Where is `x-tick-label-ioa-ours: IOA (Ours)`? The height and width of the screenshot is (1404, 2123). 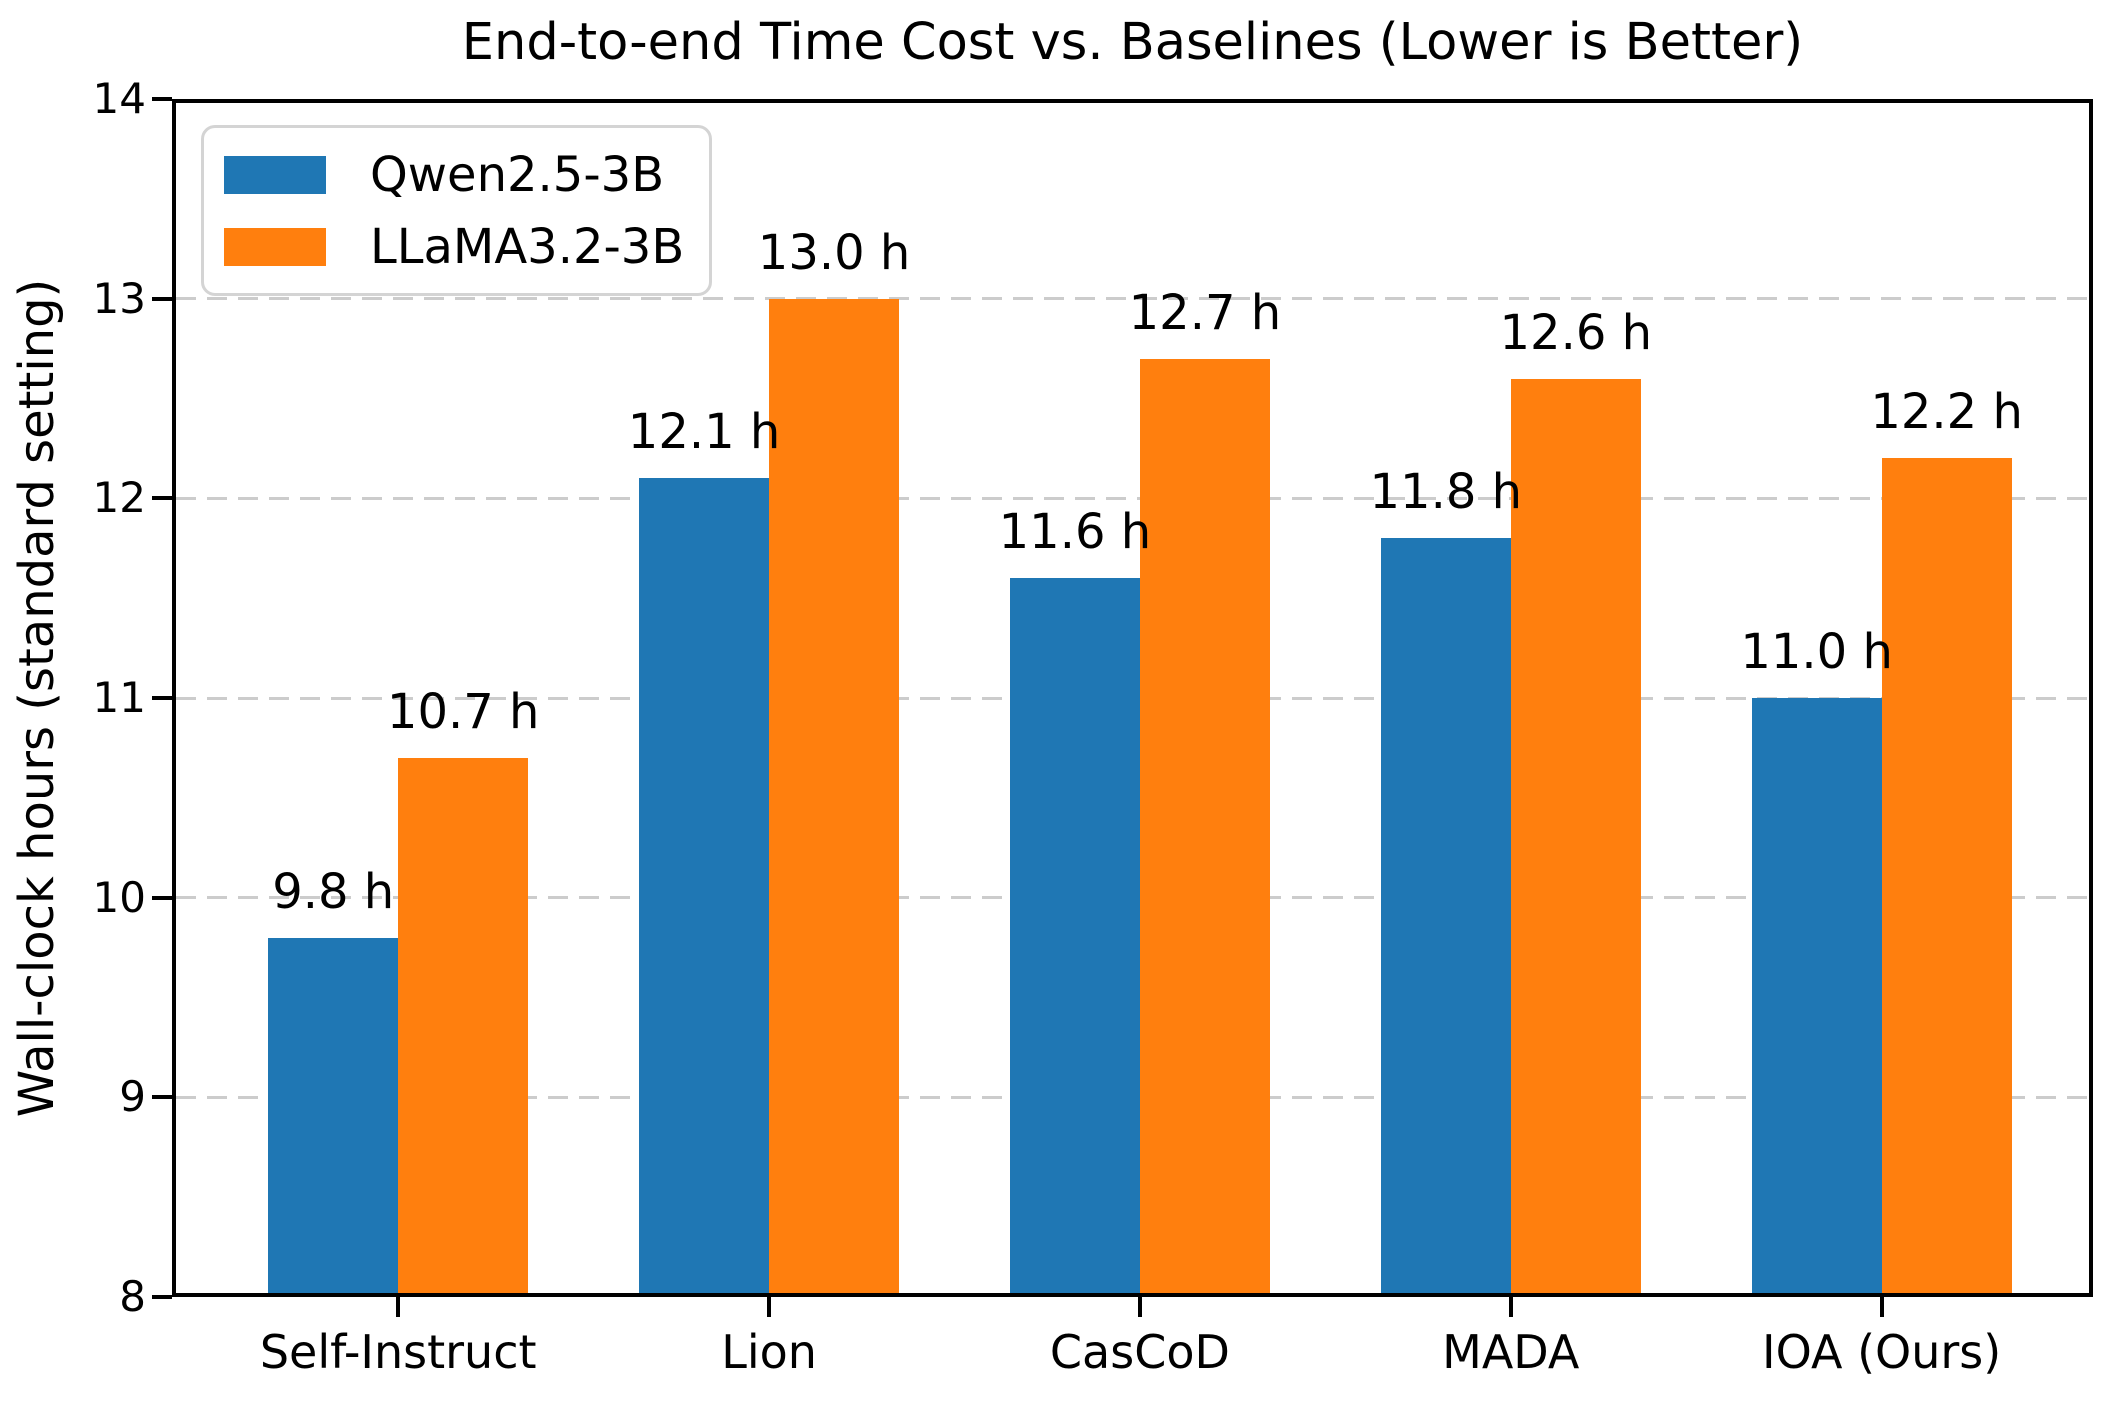 x-tick-label-ioa-ours: IOA (Ours) is located at coordinates (1882, 1352).